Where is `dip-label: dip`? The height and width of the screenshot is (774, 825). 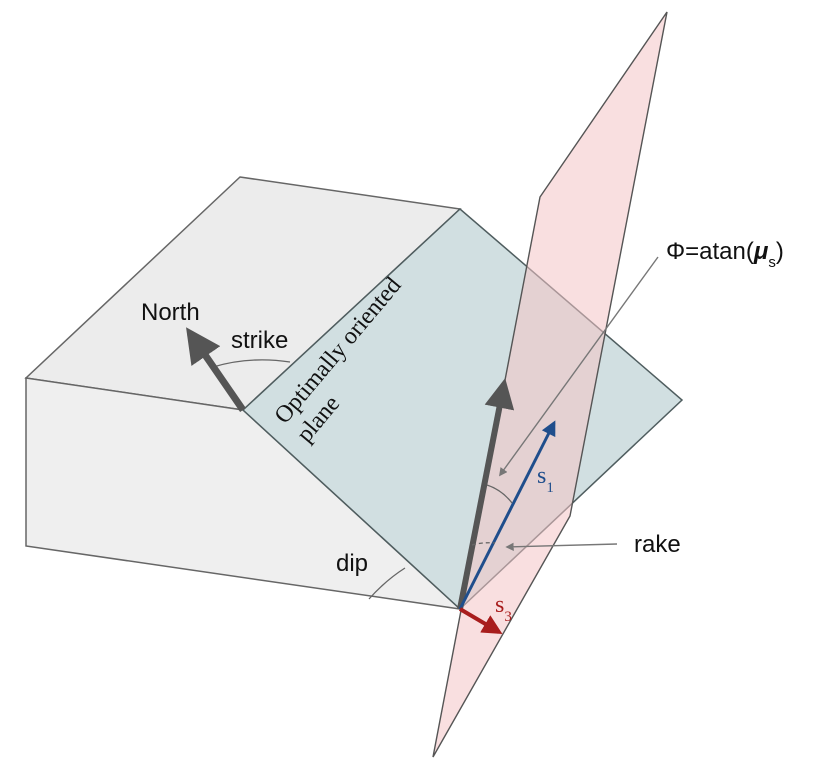
dip-label: dip is located at coordinates (352, 563).